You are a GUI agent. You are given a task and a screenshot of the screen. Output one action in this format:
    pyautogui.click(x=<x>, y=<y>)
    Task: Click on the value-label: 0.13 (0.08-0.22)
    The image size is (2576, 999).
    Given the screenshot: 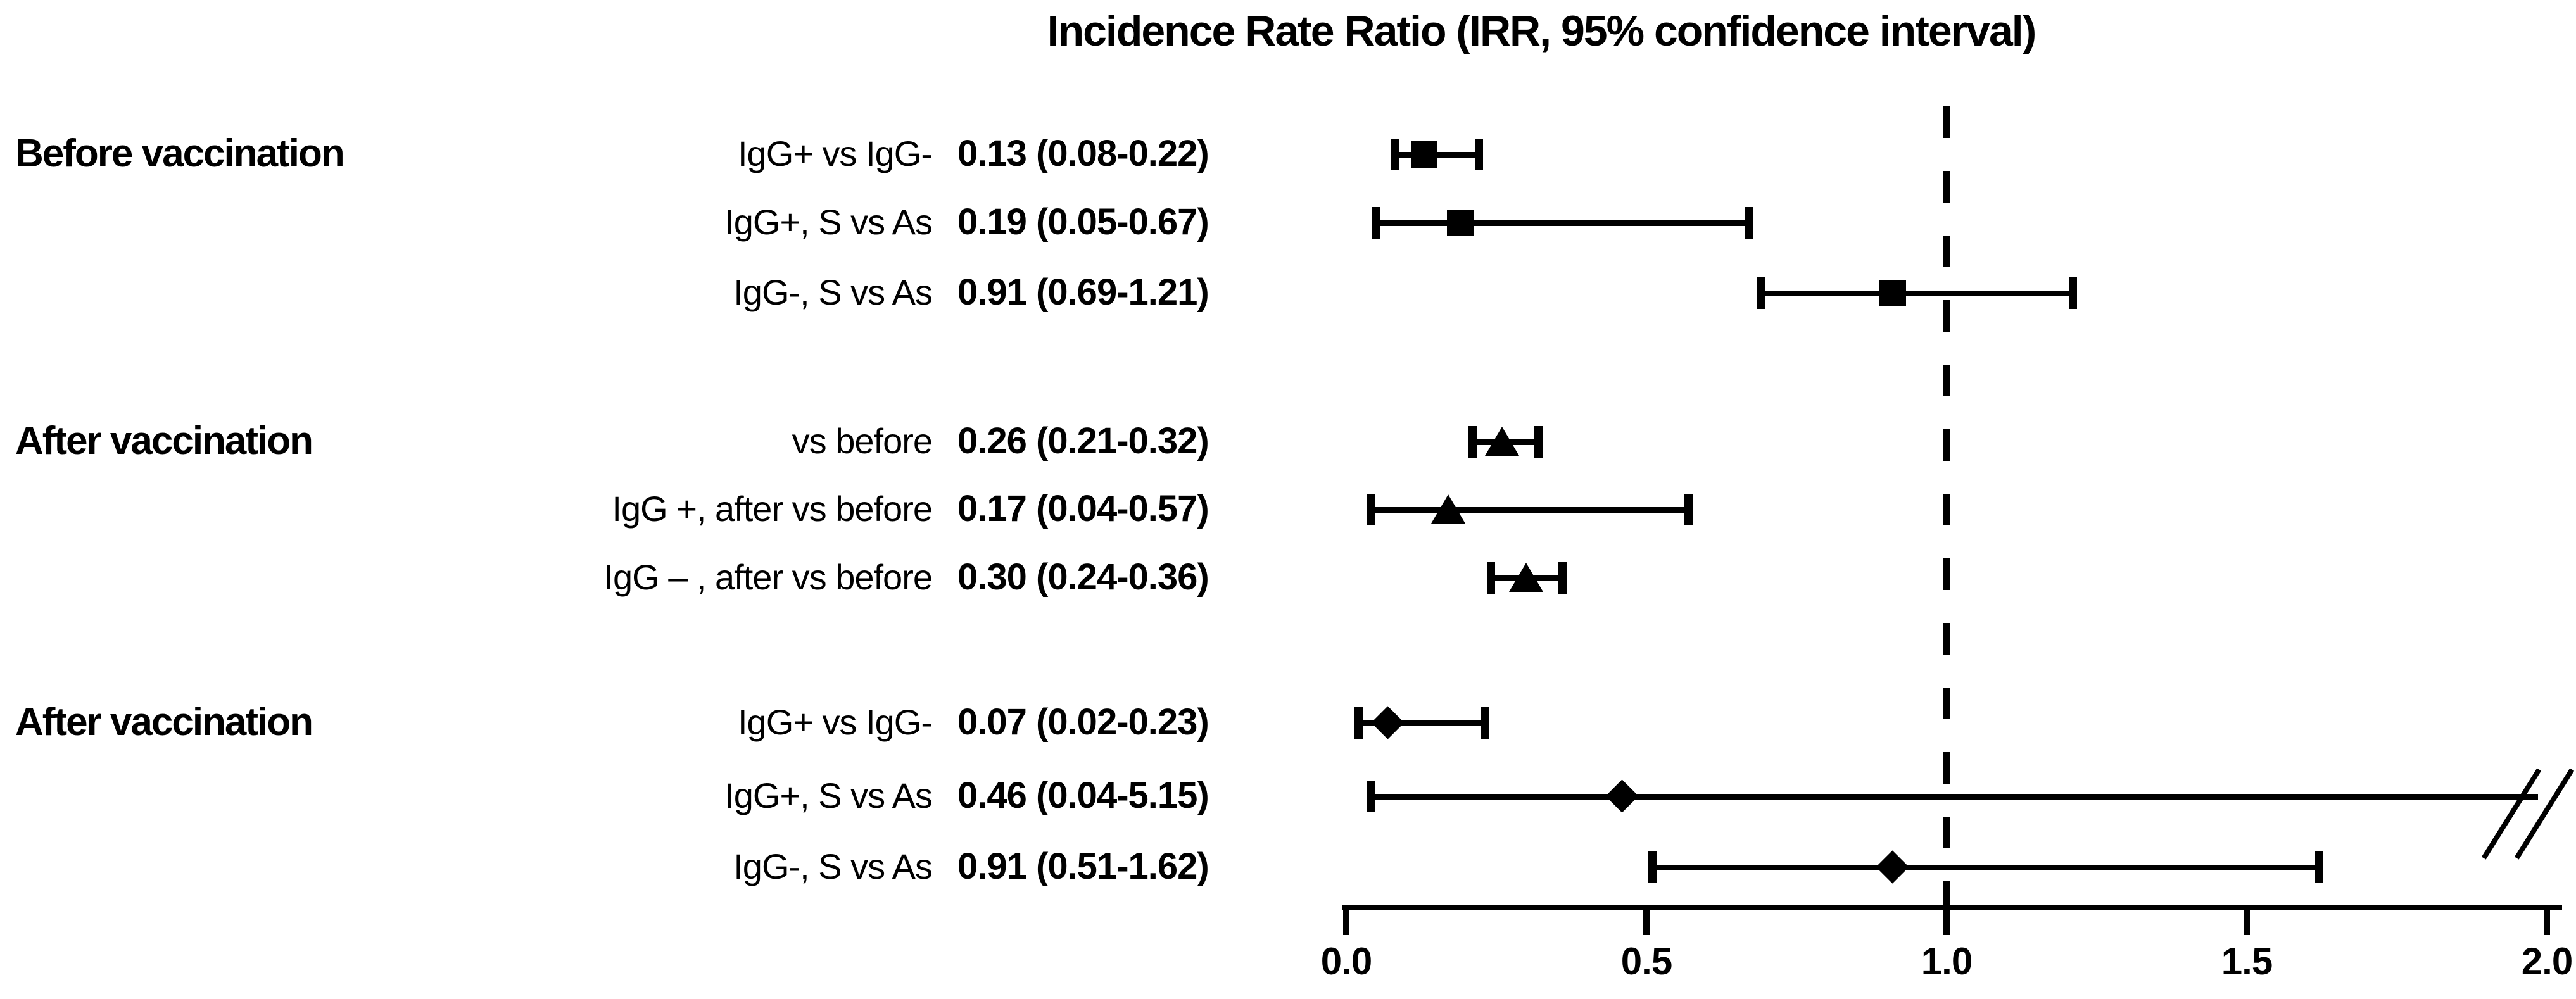 What is the action you would take?
    pyautogui.click(x=1083, y=154)
    